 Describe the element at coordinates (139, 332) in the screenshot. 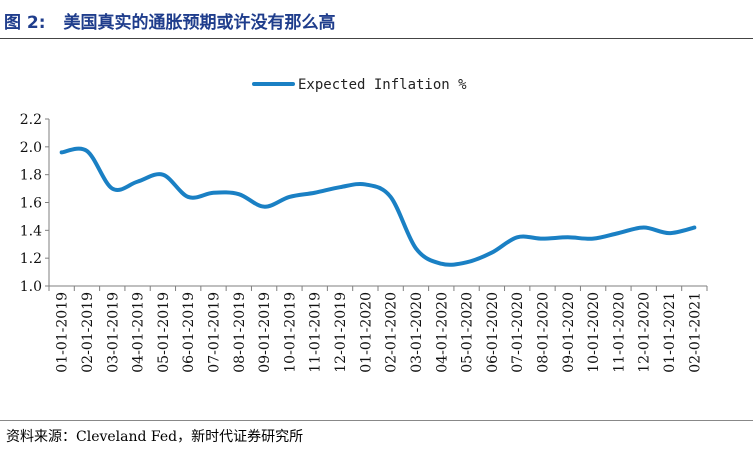

I see `x-tick-label: 04-01-2019` at that location.